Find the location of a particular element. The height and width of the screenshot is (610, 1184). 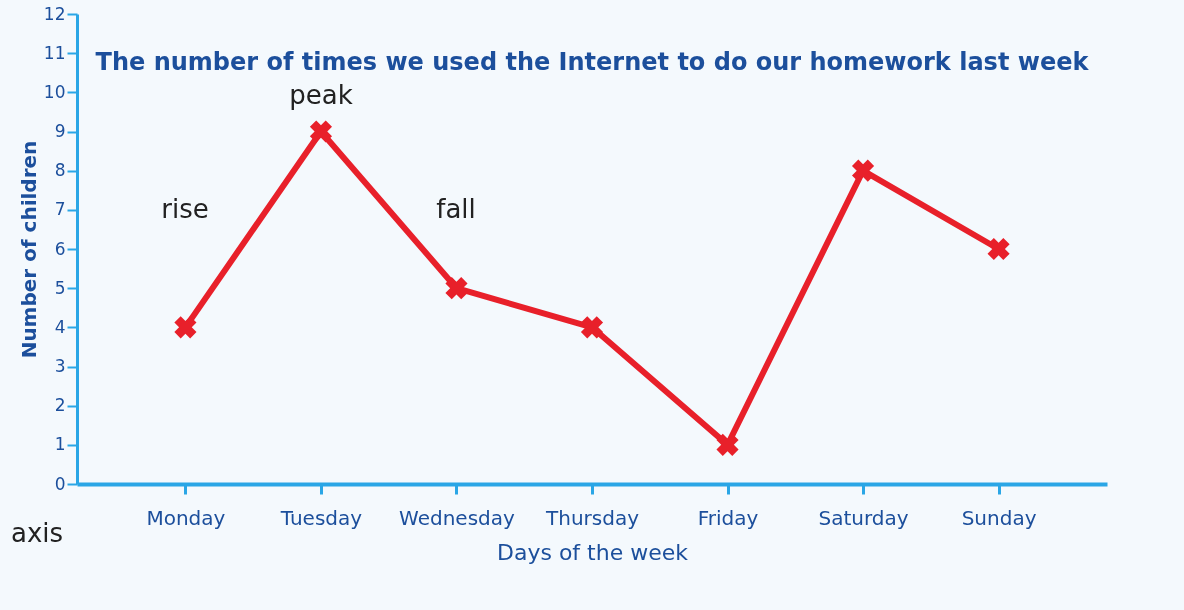

x-tick-label: Saturday is located at coordinates (863, 517).